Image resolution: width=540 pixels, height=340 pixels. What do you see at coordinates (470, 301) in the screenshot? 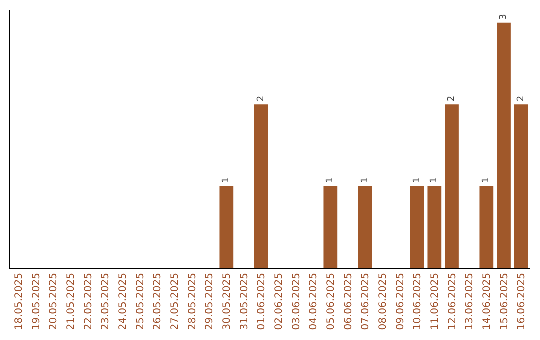
I see `x-tick-label: 13.06.2025` at bounding box center [470, 301].